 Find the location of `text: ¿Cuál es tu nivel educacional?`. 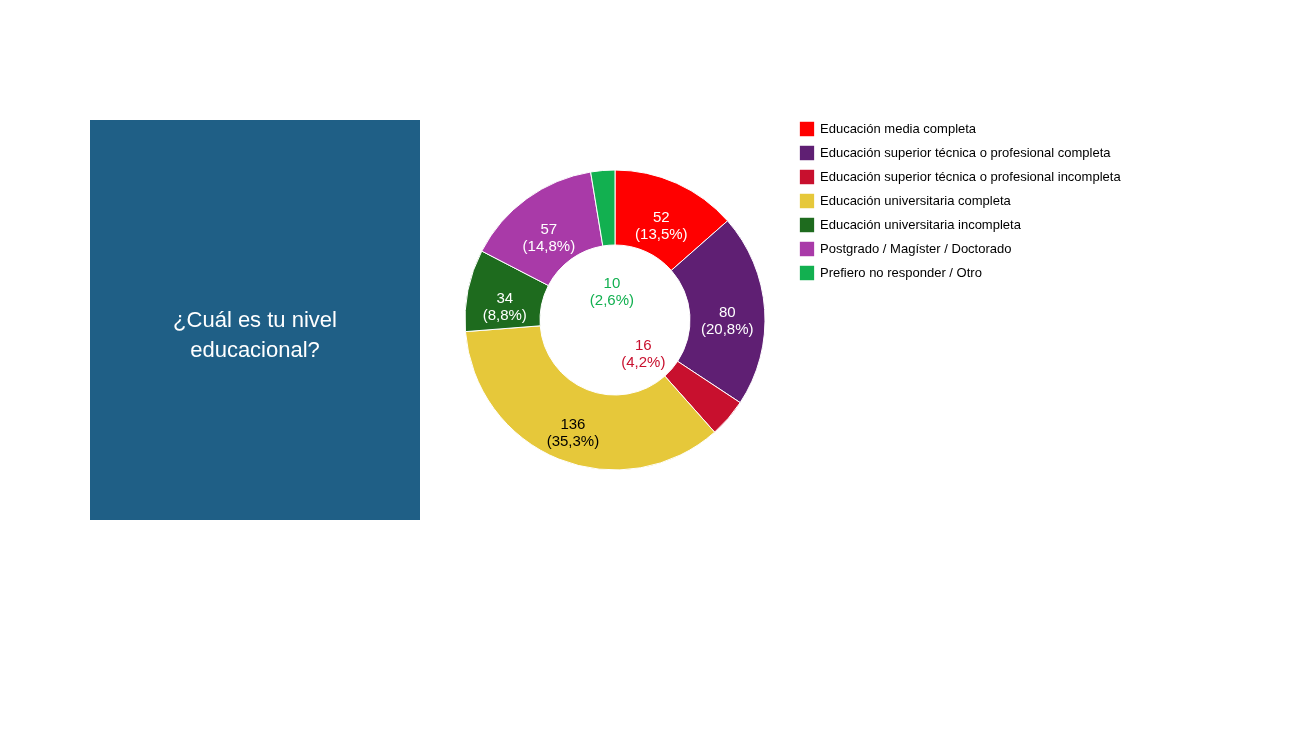

text: ¿Cuál es tu nivel educacional? is located at coordinates (255, 334).